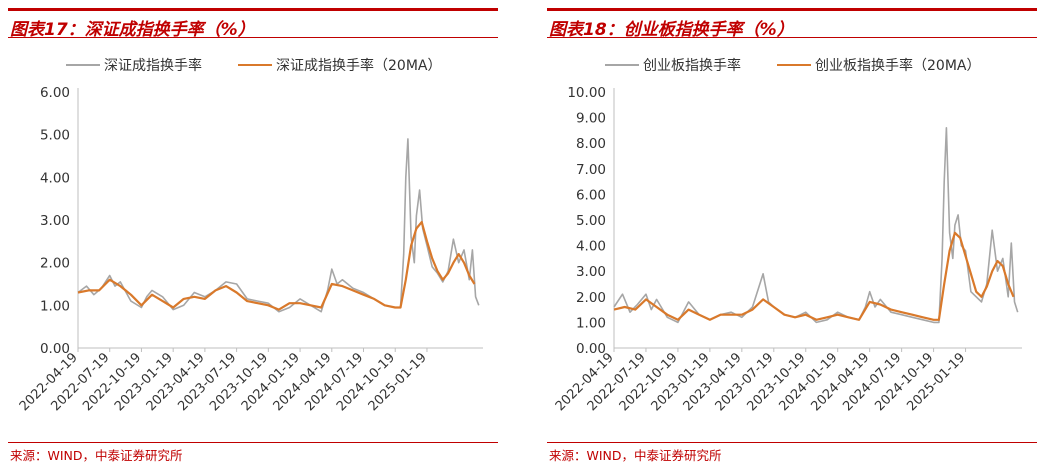  What do you see at coordinates (792, 65) in the screenshot?
I see `legend: 创业板指换手率 创业板指换手率（20MA）` at bounding box center [792, 65].